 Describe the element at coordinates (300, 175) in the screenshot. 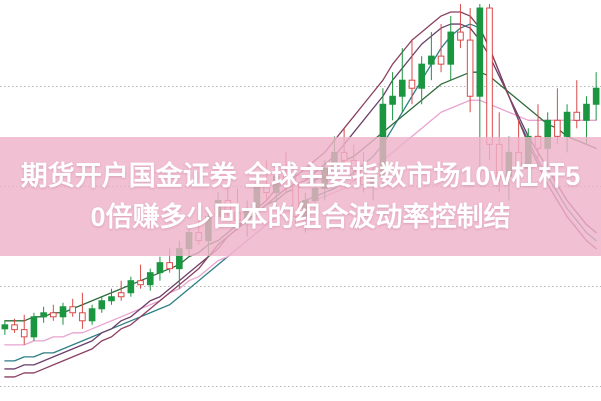

I see `headline-line-1: 期货开户国金证券 全球主要指数市场10w杠杆5` at that location.